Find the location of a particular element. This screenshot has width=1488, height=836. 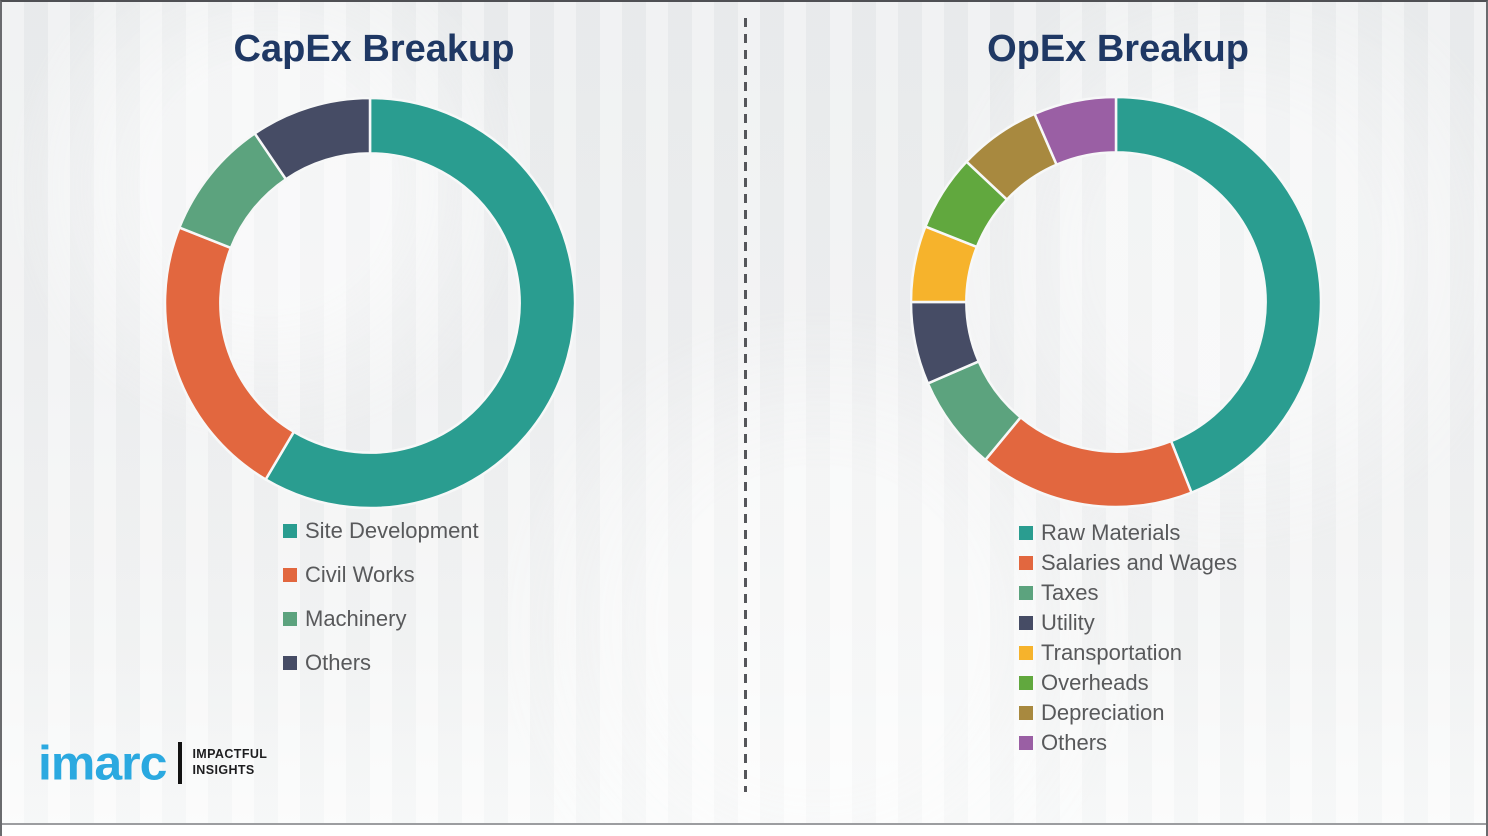

imarc-logo: imarc IMPACTFUL INSIGHTS is located at coordinates (152, 763).